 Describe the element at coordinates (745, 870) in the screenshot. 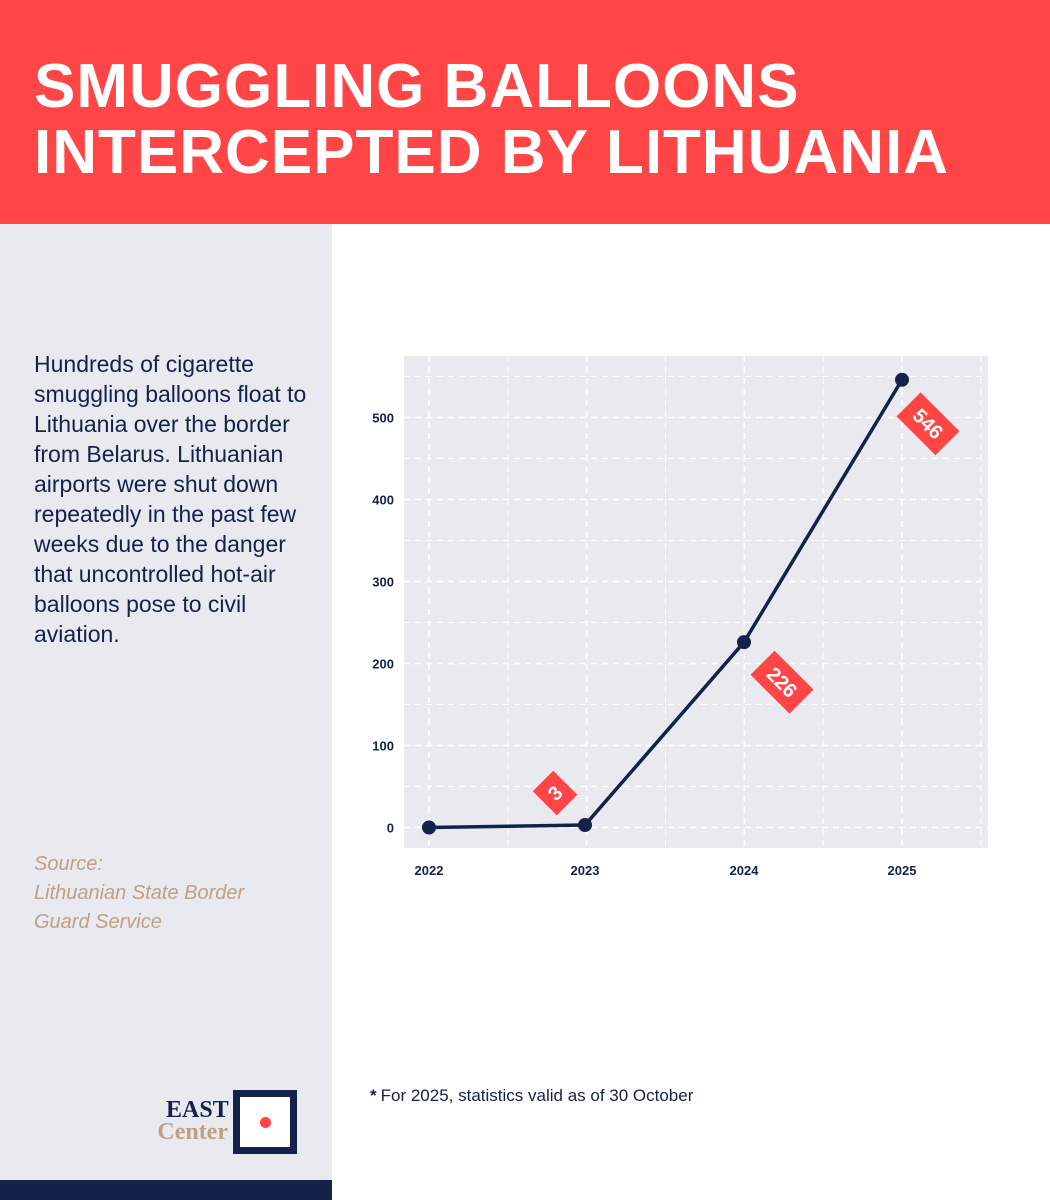

I see `x-tick-label: 2024` at that location.